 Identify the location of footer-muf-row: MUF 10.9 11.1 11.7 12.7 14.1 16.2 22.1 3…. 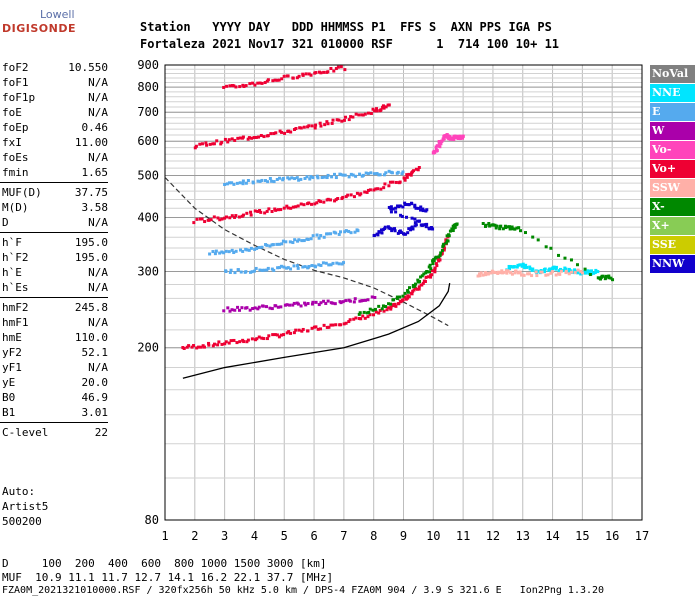
(168, 577).